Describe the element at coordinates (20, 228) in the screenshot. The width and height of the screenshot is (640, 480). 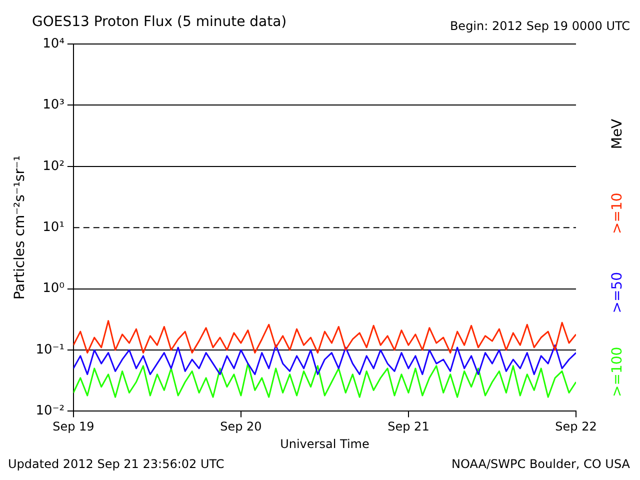
I see `y-axis-title: Particles cm⁻²s⁻¹sr⁻¹` at that location.